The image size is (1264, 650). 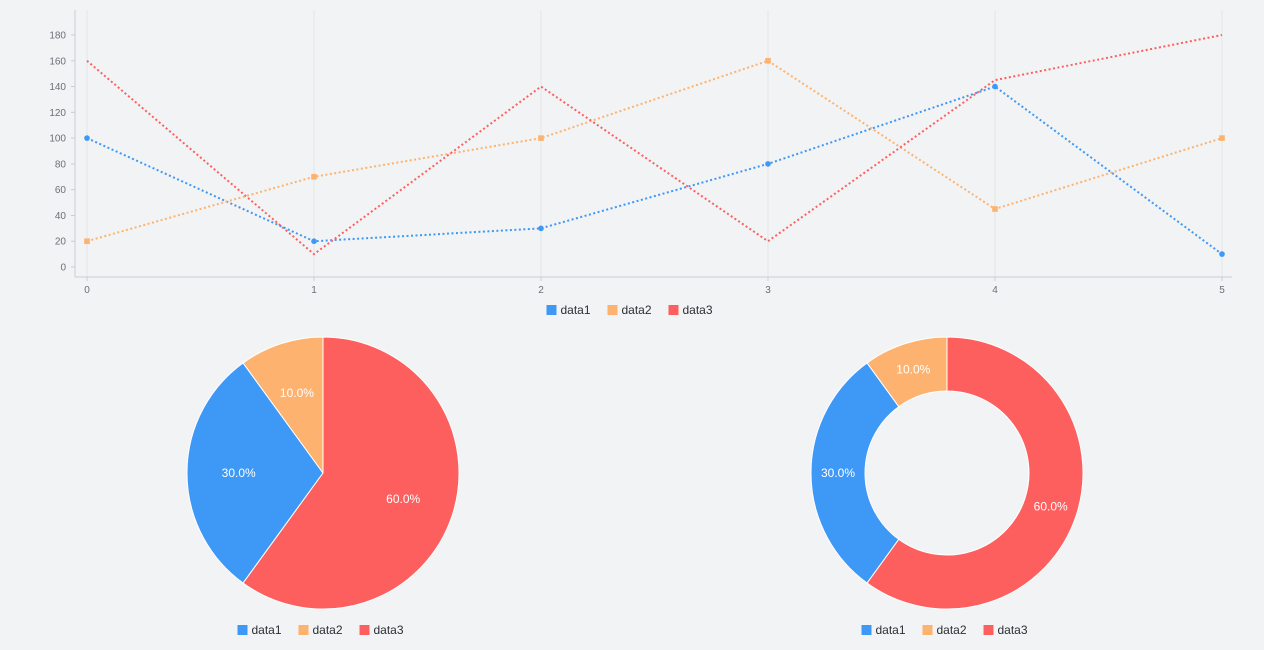 I want to click on donut-slice-data3, so click(x=975, y=473).